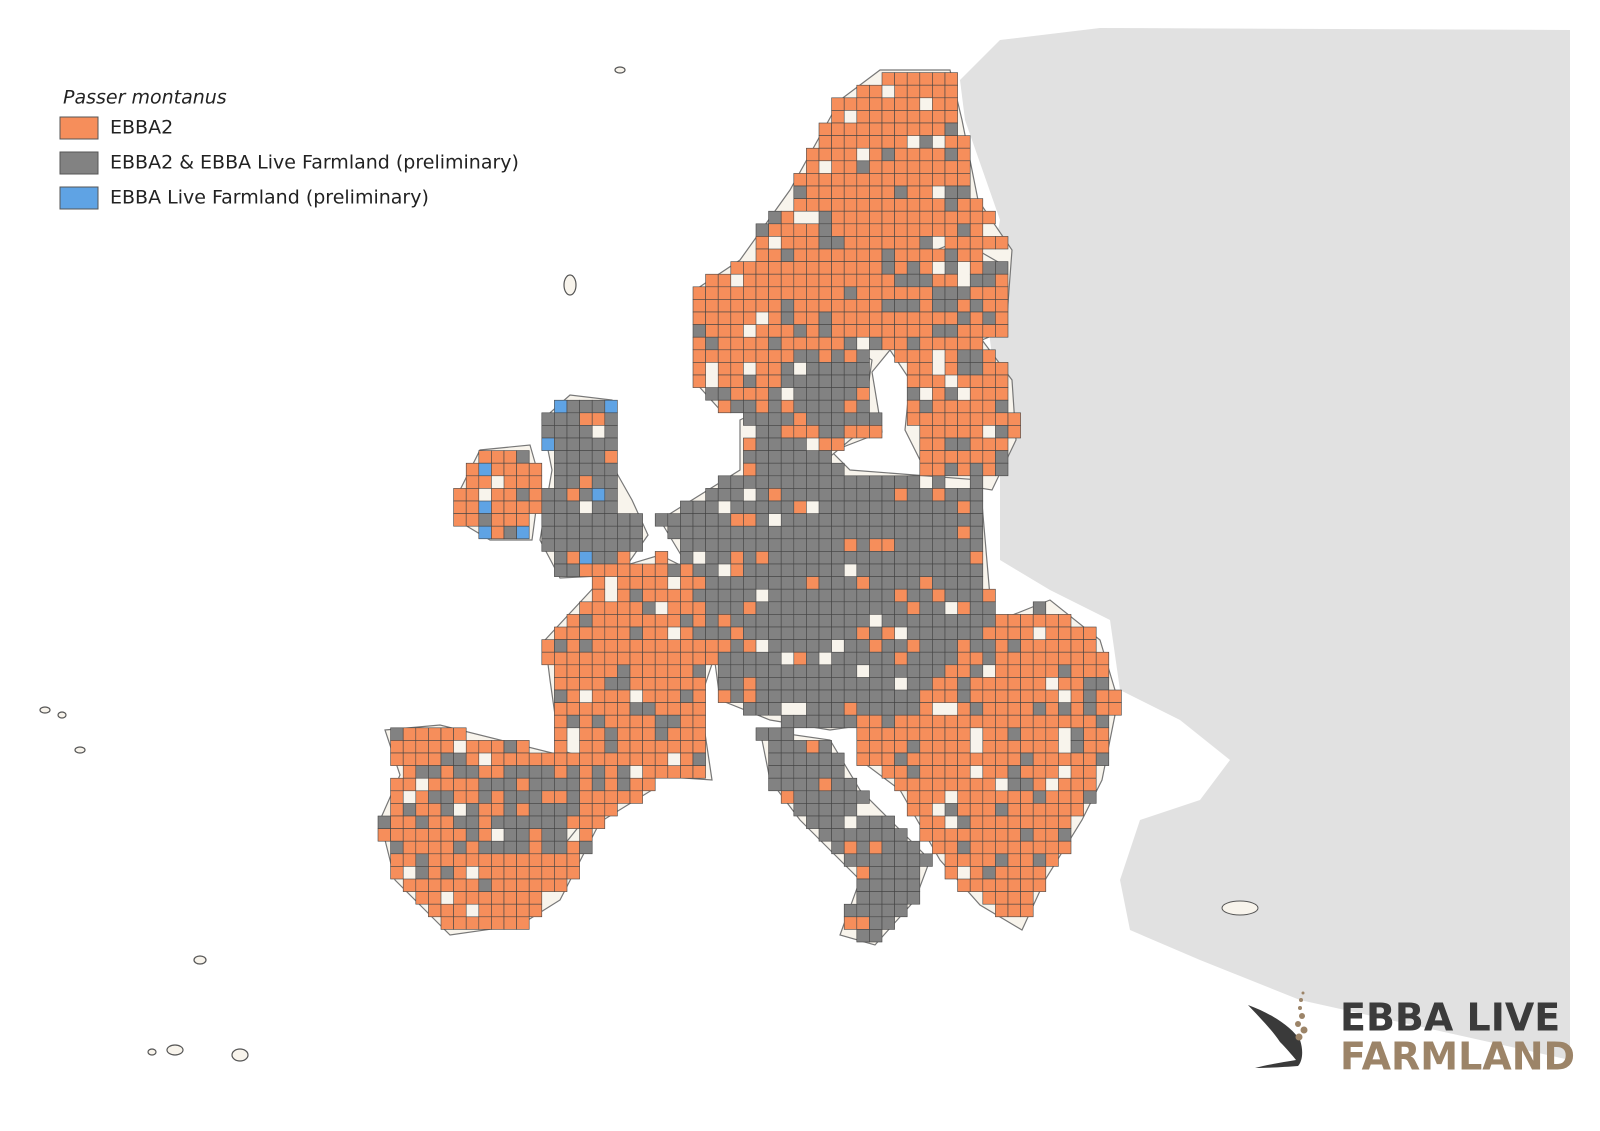 The width and height of the screenshot is (1600, 1131). I want to click on logo: EBBA LIVE FARMLAND, so click(1411, 1035).